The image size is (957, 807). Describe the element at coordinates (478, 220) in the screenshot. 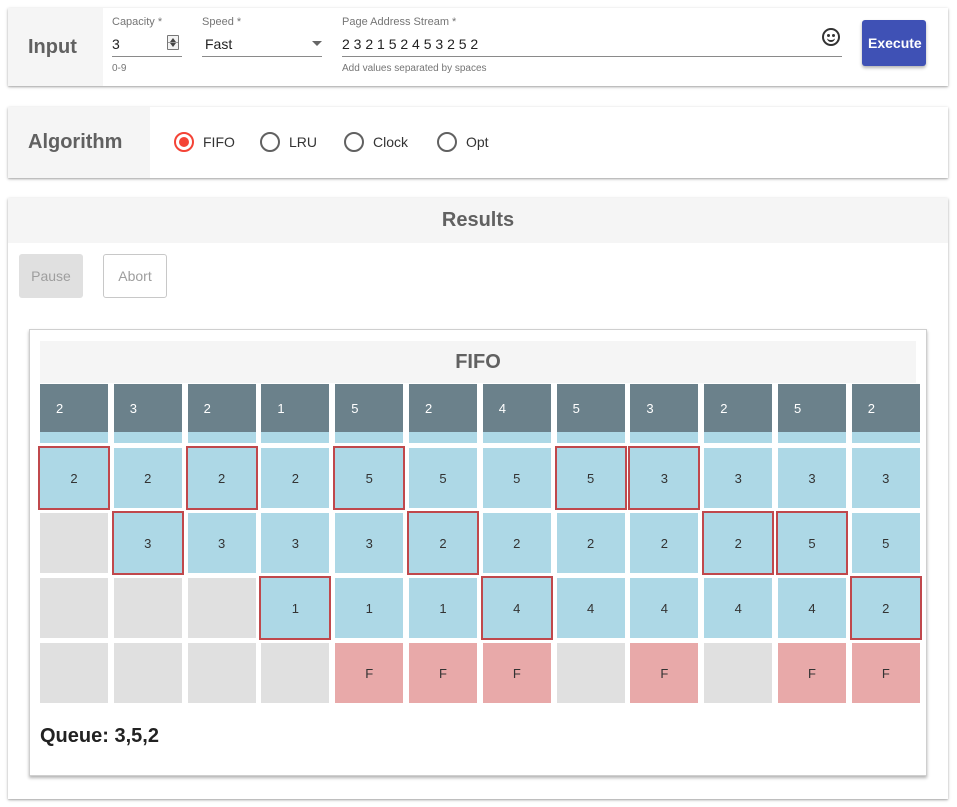

I see `results-title: Results` at that location.